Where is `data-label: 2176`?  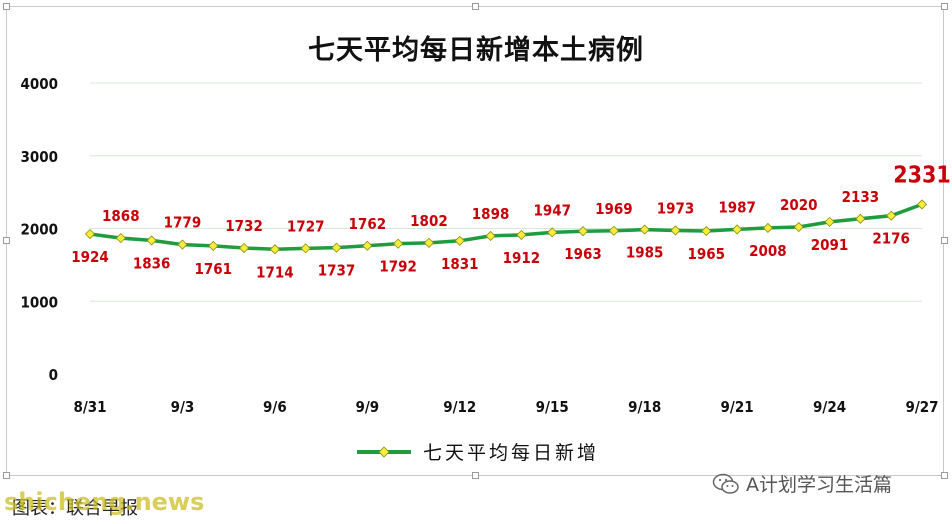
data-label: 2176 is located at coordinates (891, 239).